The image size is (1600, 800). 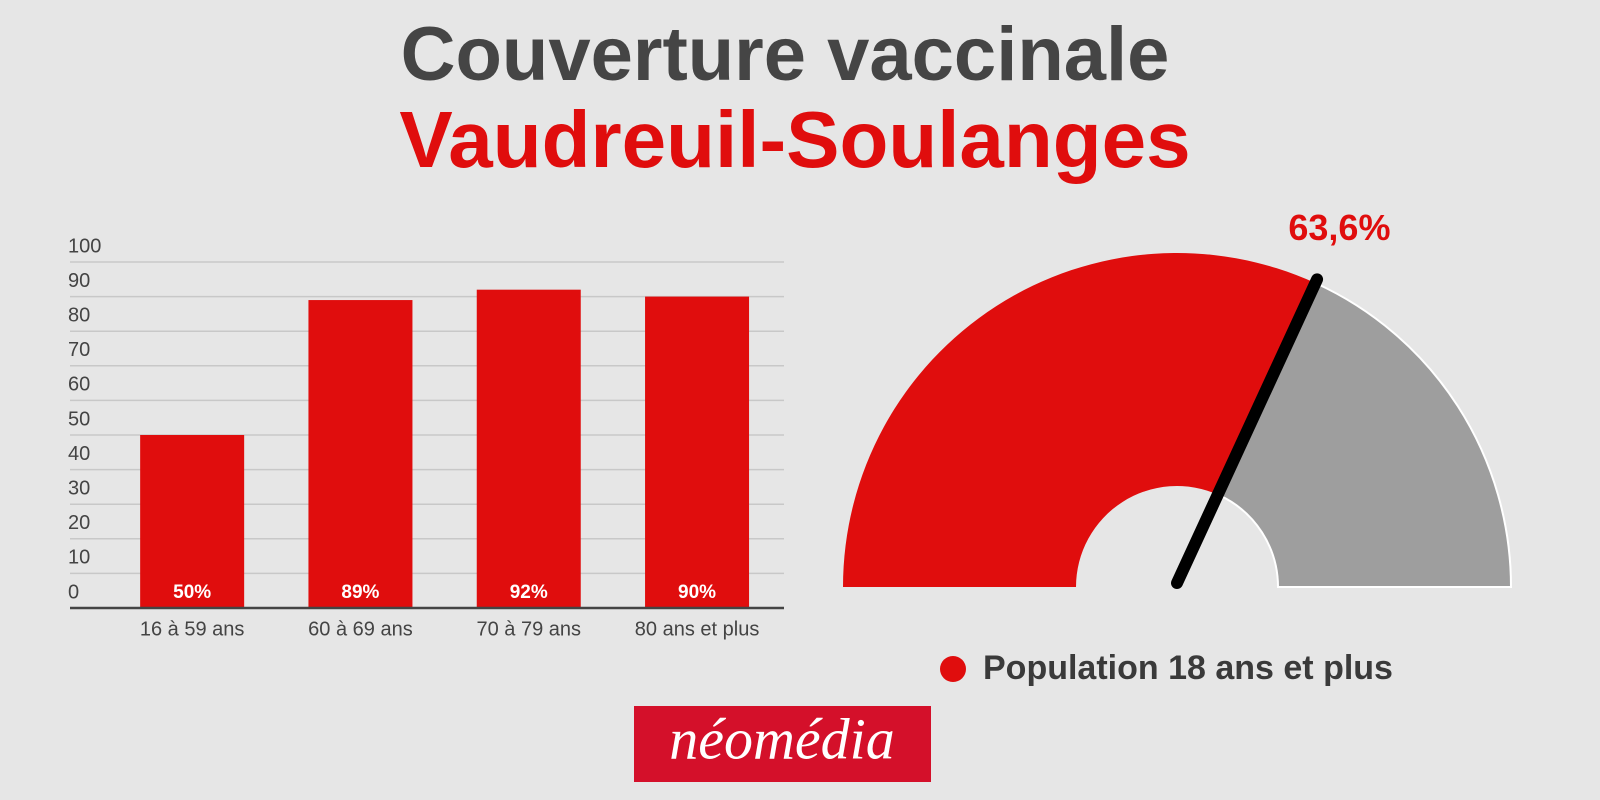 What do you see at coordinates (192, 629) in the screenshot?
I see `x-tick-label: 16 à 59 ans` at bounding box center [192, 629].